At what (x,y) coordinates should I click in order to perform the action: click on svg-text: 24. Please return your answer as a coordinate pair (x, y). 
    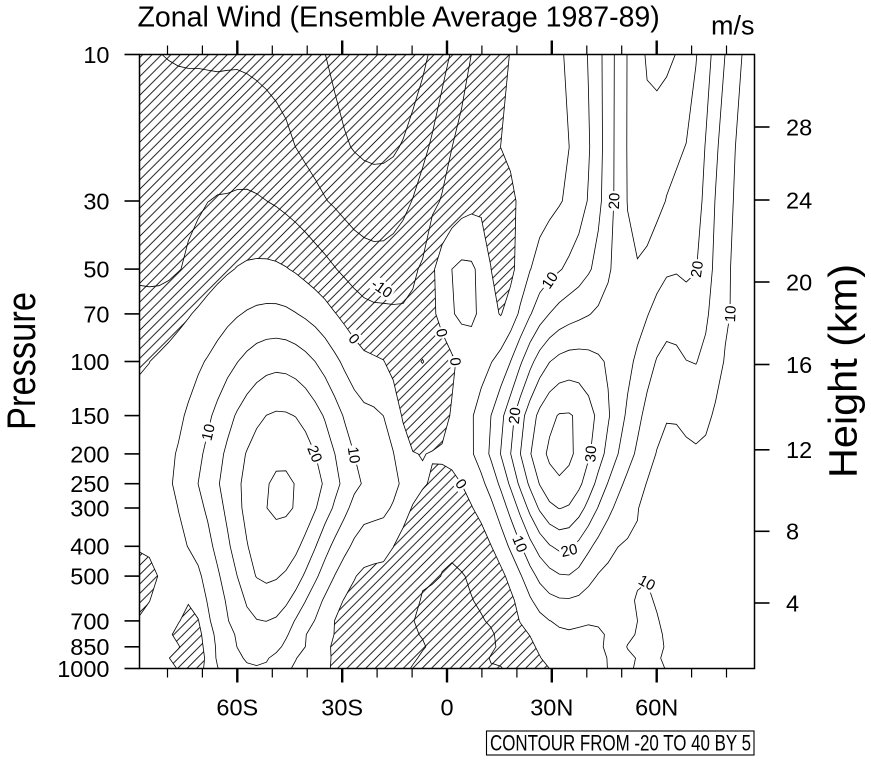
    Looking at the image, I should click on (799, 200).